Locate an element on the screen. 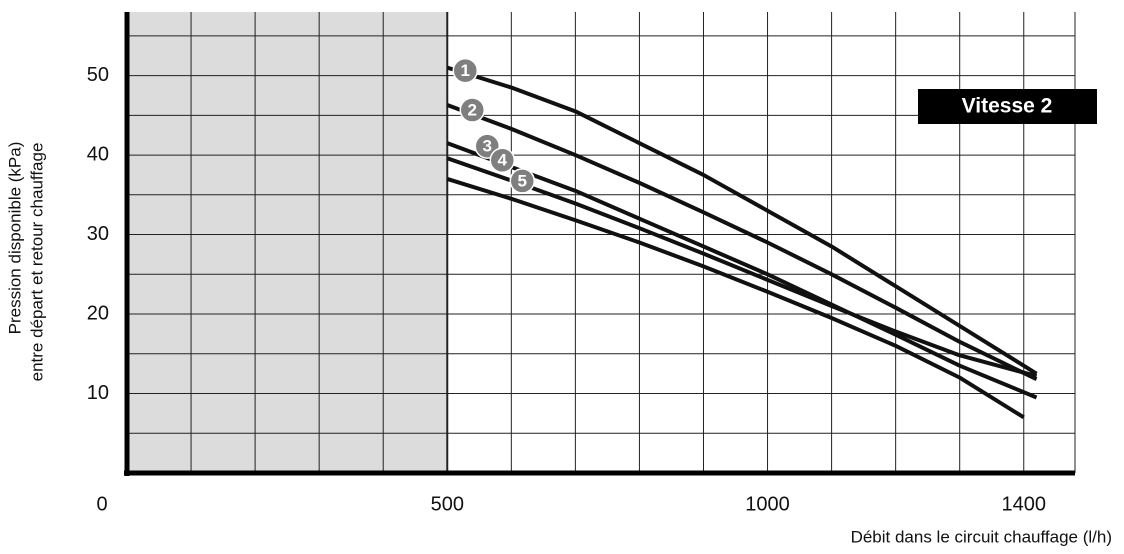  y-tick-label: 10 is located at coordinates (98, 393).